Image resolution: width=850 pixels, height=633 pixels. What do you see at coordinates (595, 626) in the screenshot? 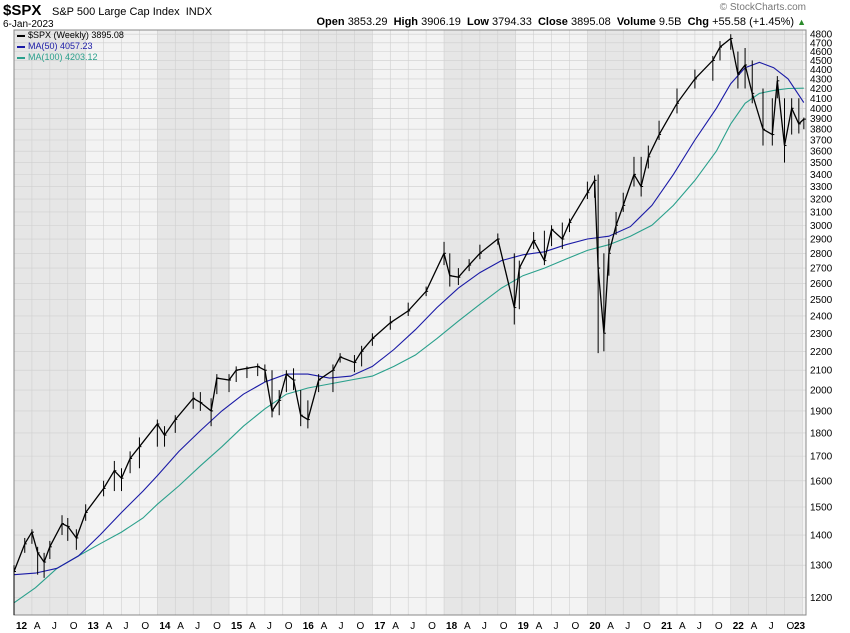
I see `x-tick-label: 20` at bounding box center [595, 626].